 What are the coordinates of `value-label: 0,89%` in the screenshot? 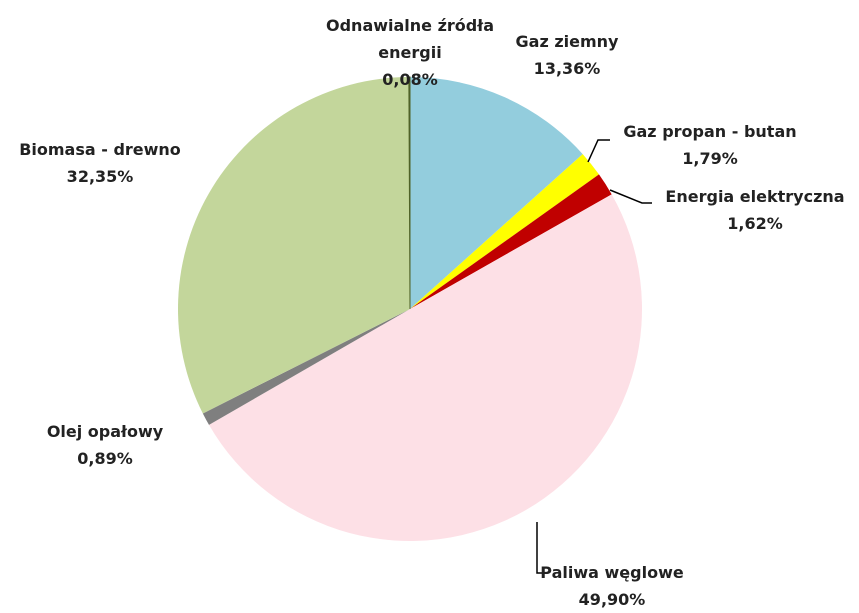 It's located at (105, 458).